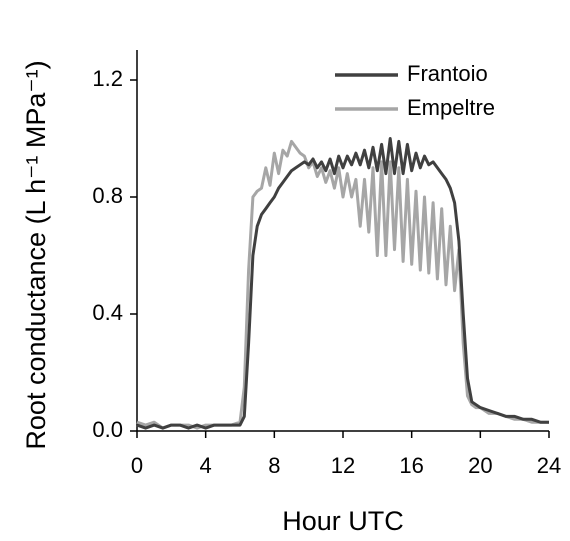 The width and height of the screenshot is (570, 541). What do you see at coordinates (107, 429) in the screenshot?
I see `y-tick-label: 0.0` at bounding box center [107, 429].